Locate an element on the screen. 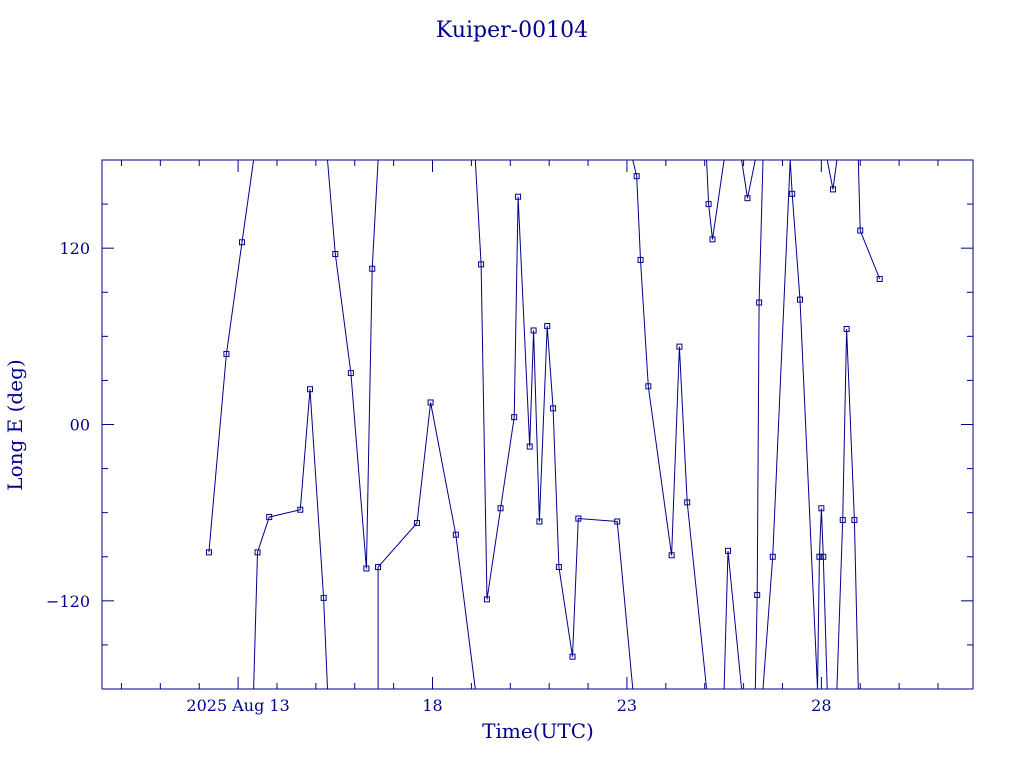 This screenshot has height=768, width=1024. x-tick-label: 18 is located at coordinates (432, 705).